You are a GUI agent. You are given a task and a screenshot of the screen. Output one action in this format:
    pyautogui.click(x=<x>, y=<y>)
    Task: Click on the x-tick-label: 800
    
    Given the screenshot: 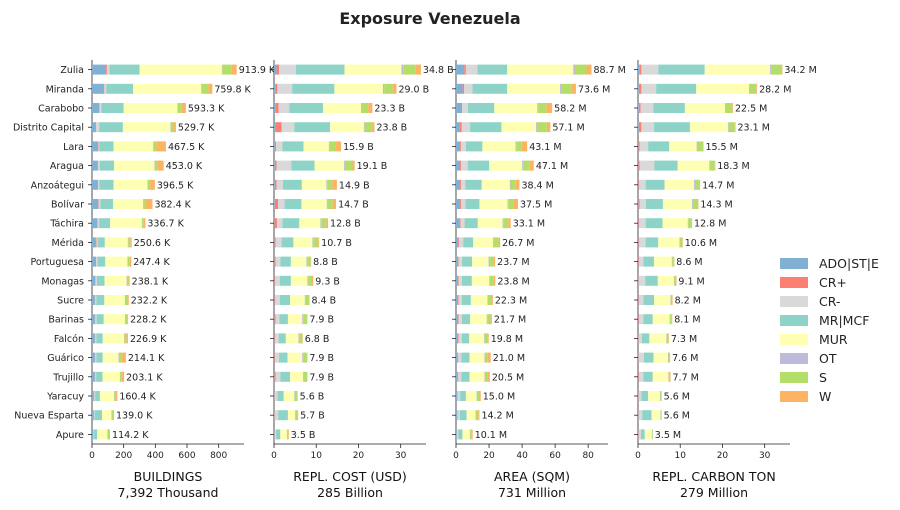 What is the action you would take?
    pyautogui.click(x=218, y=456)
    